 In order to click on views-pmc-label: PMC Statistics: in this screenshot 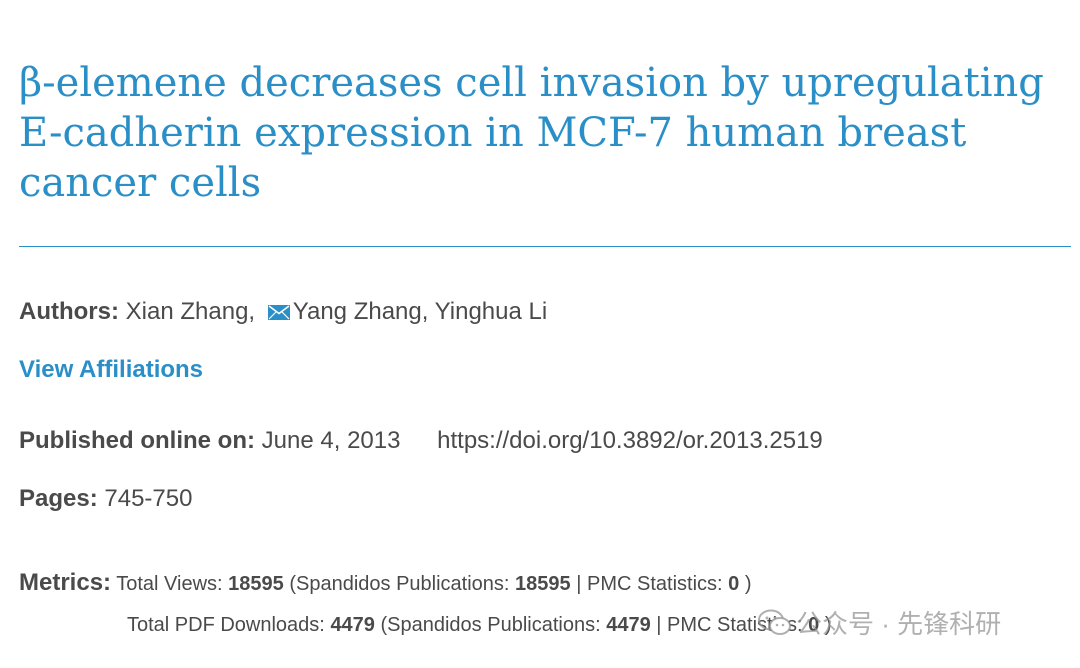, I will do `click(655, 584)`.